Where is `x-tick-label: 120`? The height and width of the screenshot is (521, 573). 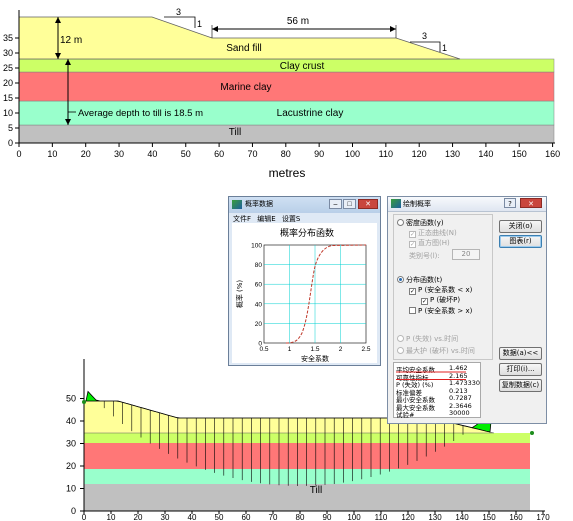 x-tick-label: 120 is located at coordinates (419, 154).